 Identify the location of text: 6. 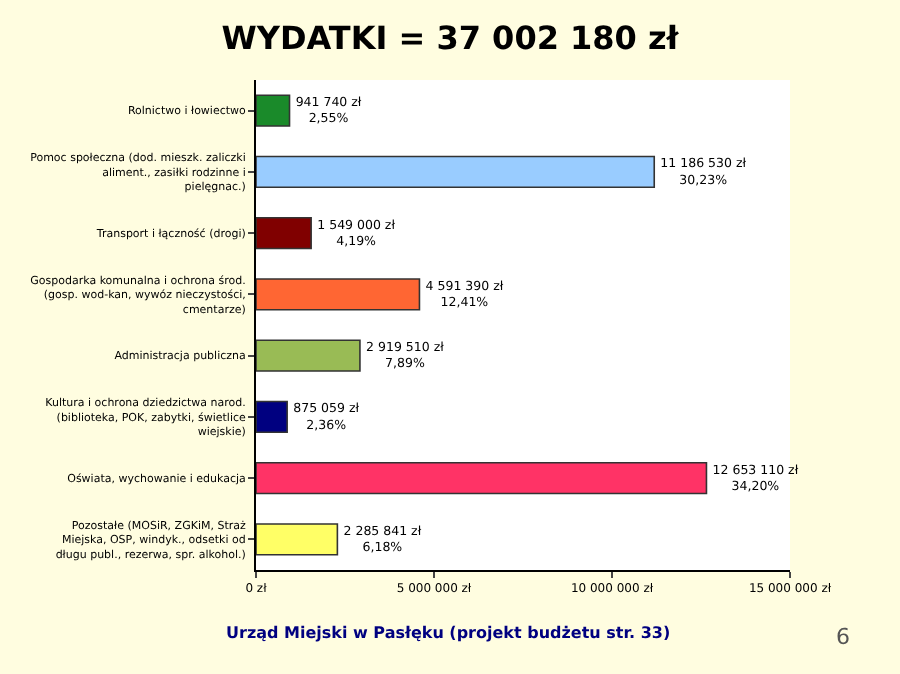
(843, 637).